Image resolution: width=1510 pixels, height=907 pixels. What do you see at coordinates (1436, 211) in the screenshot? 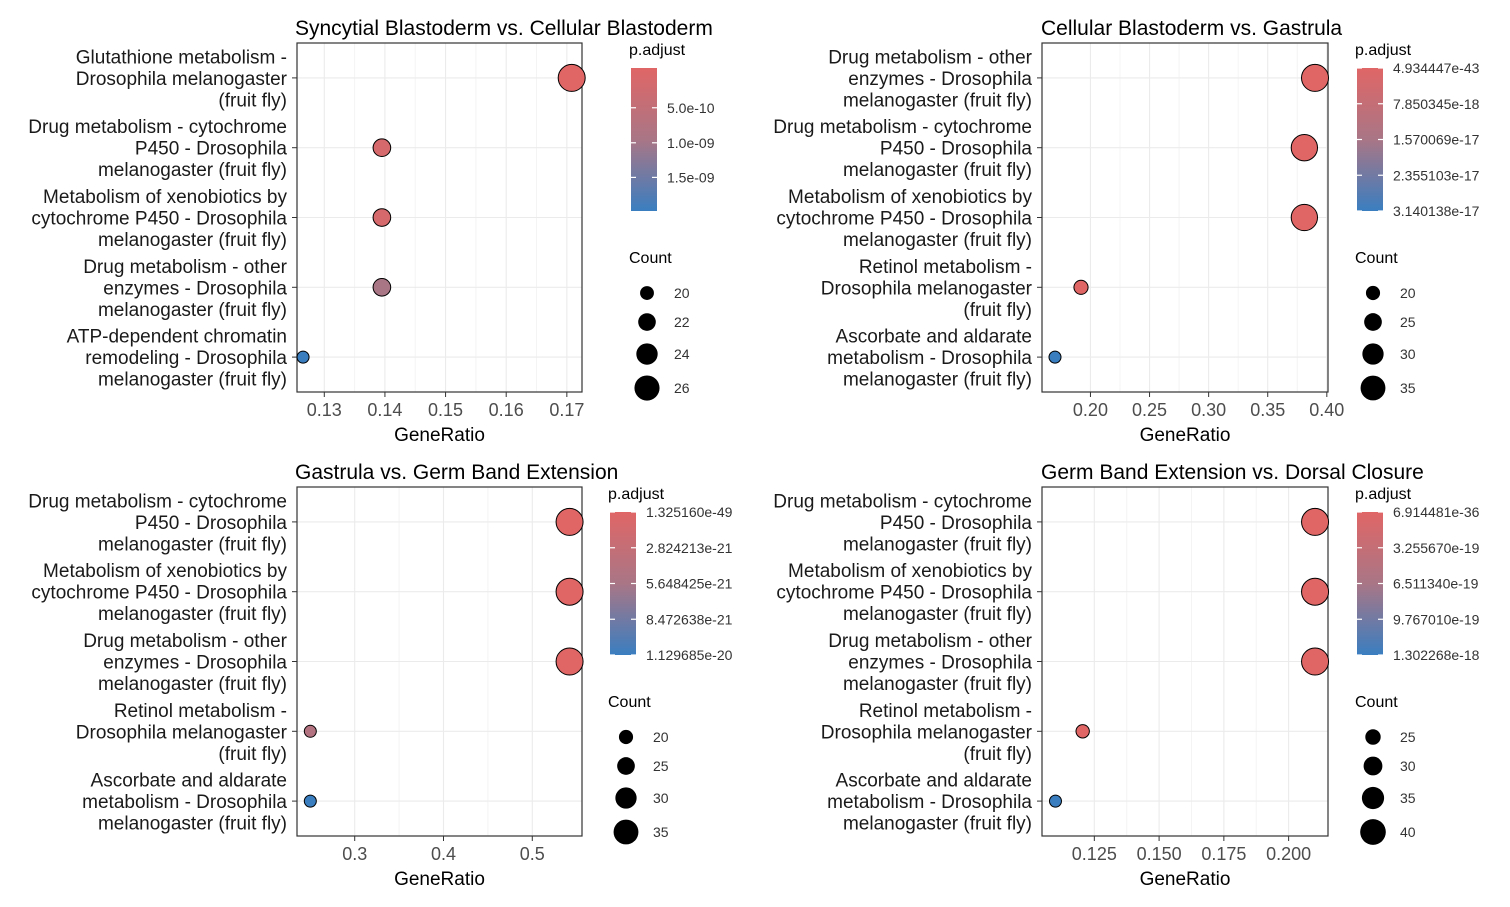
I see `color-legend-label: 3.140138e-17` at bounding box center [1436, 211].